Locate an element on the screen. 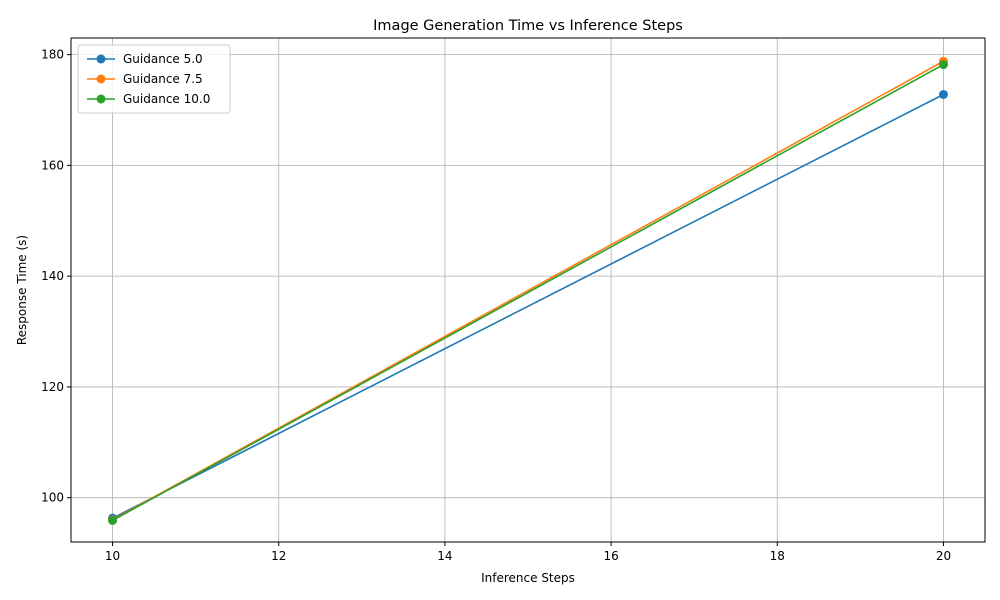 The height and width of the screenshot is (600, 1000). x-tick-label: 18 is located at coordinates (777, 556).